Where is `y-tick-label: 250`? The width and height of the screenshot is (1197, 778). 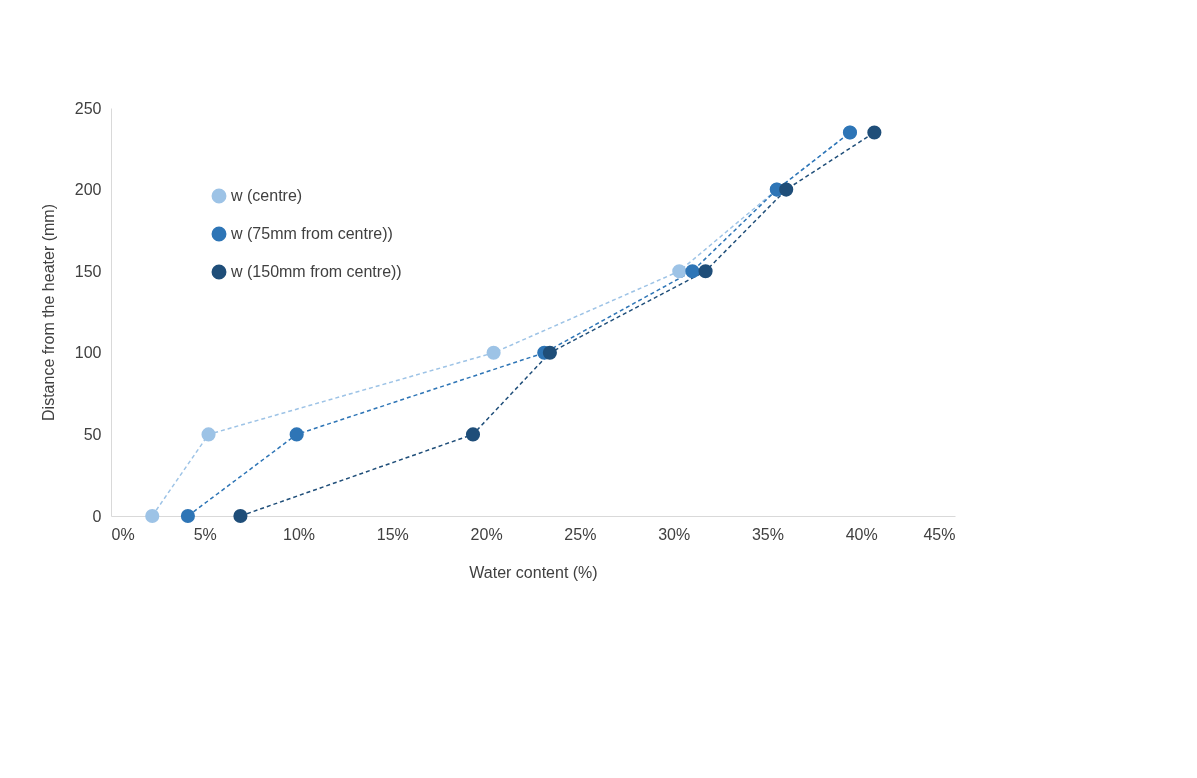 y-tick-label: 250 is located at coordinates (88, 108).